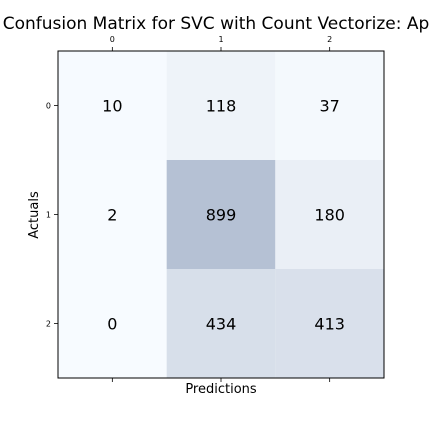 Image resolution: width=432 pixels, height=432 pixels. What do you see at coordinates (329, 39) in the screenshot?
I see `x-tick-label-2: 2` at bounding box center [329, 39].